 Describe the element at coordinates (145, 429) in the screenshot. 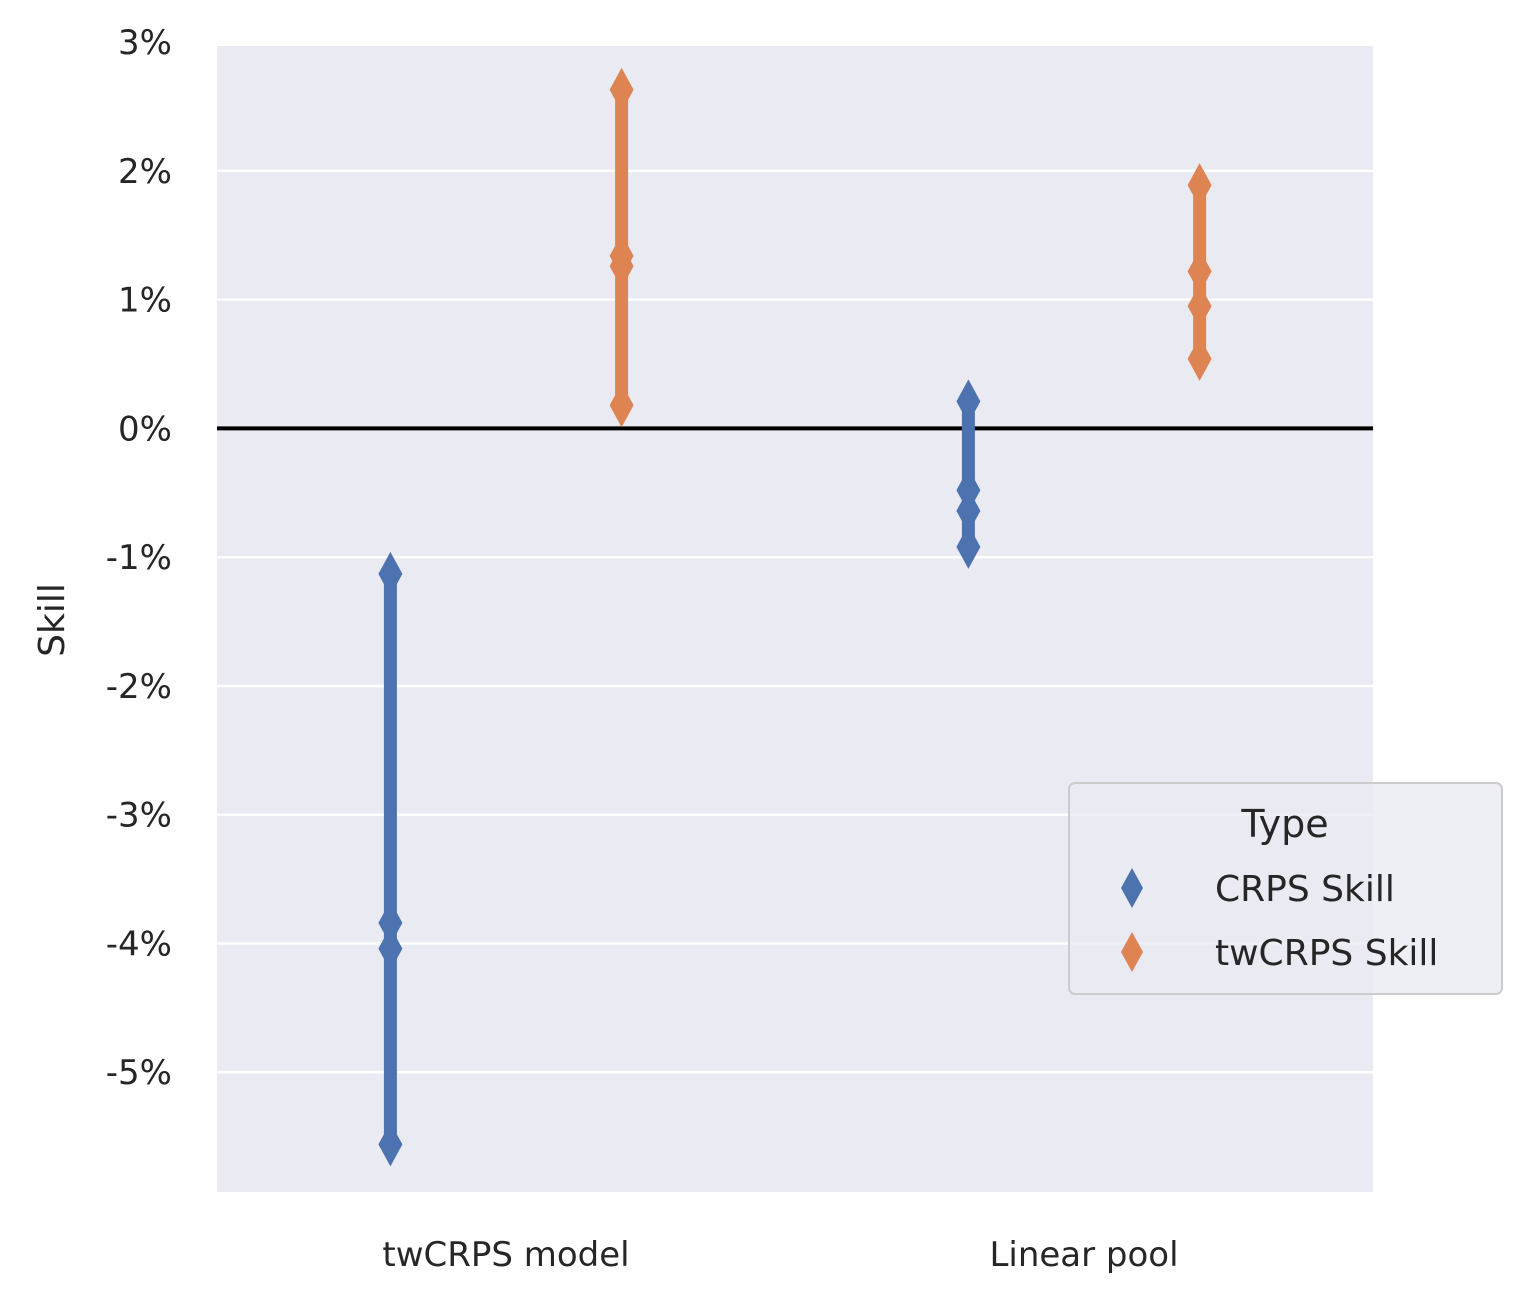

I see `y-tick-label: 0%` at that location.